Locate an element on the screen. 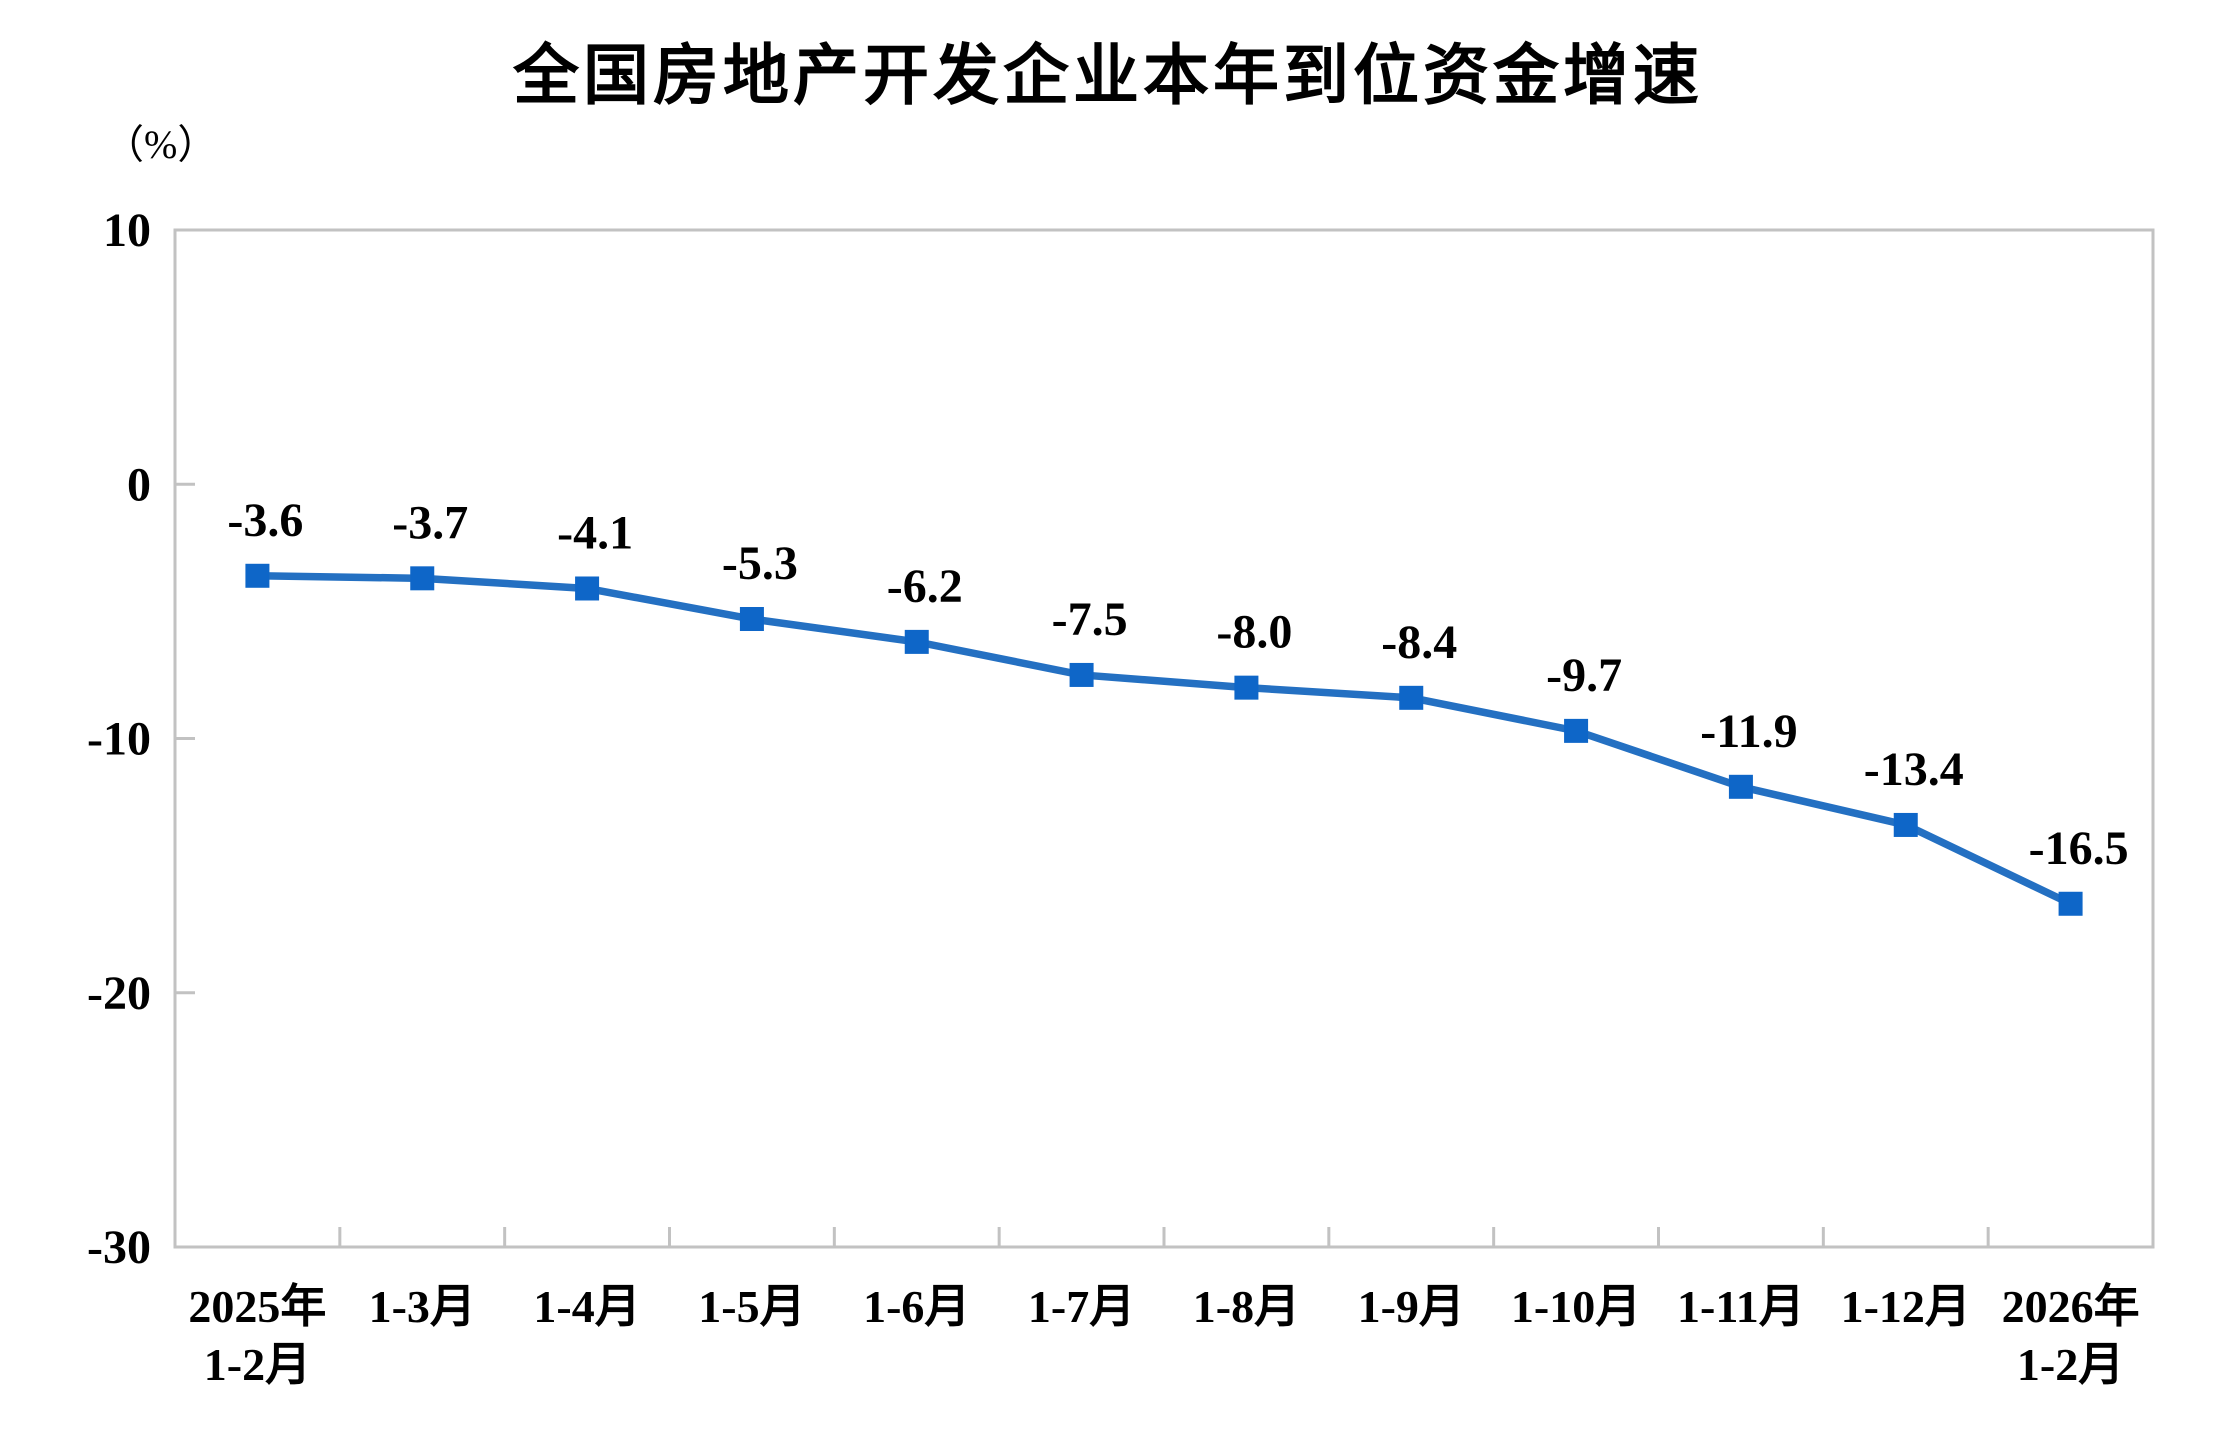 This screenshot has width=2216, height=1436. data-point-label: -6.2 is located at coordinates (925, 586).